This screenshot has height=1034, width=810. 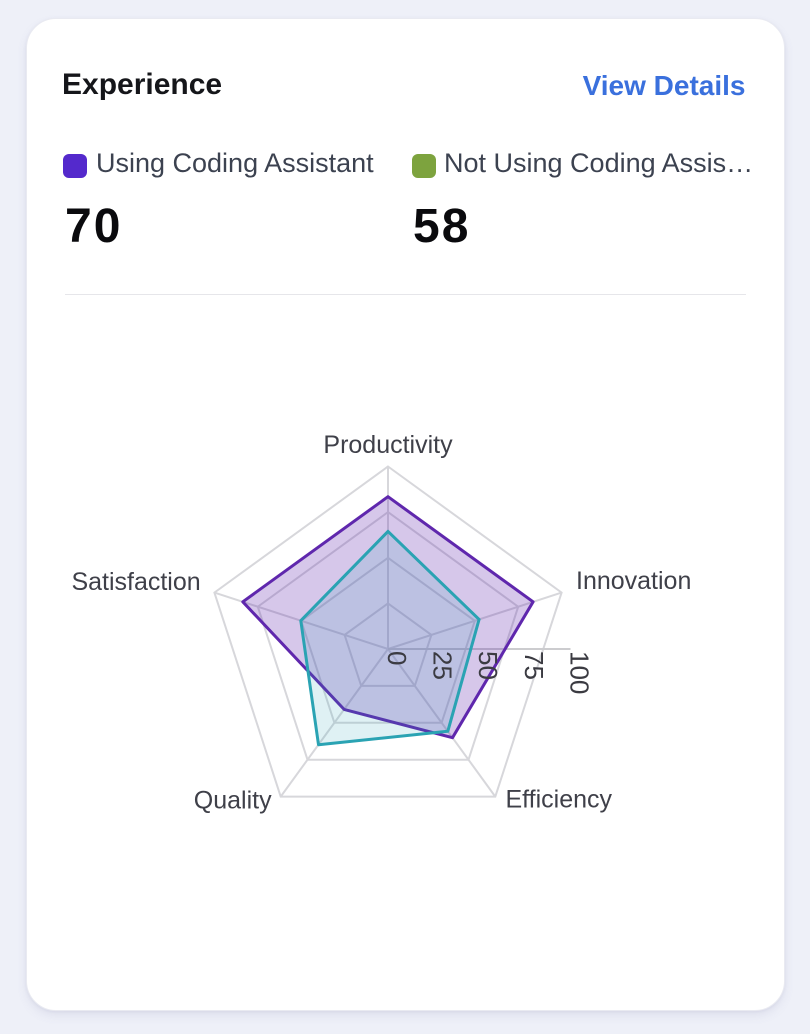 I want to click on svg-text: 0, so click(x=397, y=658).